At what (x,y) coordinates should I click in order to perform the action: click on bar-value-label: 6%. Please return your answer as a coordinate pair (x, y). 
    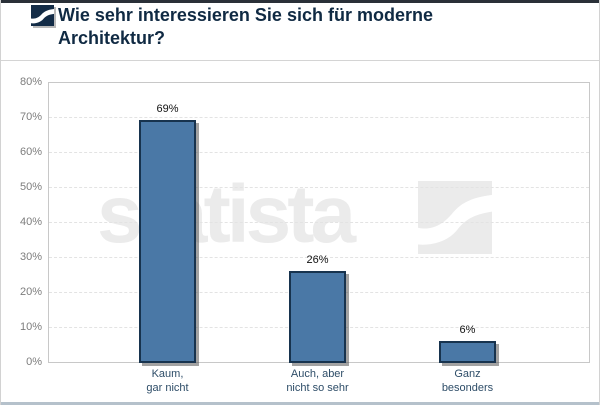
    Looking at the image, I should click on (467, 330).